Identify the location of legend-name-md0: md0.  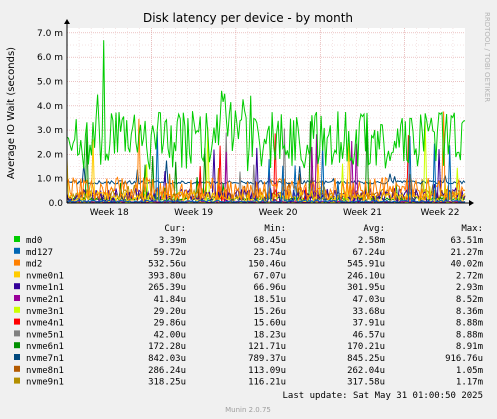
(34, 241).